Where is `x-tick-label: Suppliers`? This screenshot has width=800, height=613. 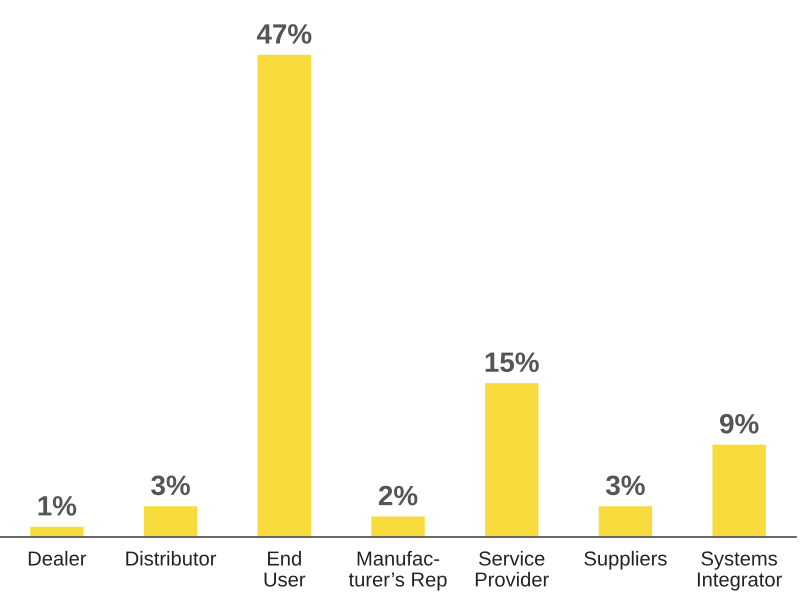 x-tick-label: Suppliers is located at coordinates (625, 560).